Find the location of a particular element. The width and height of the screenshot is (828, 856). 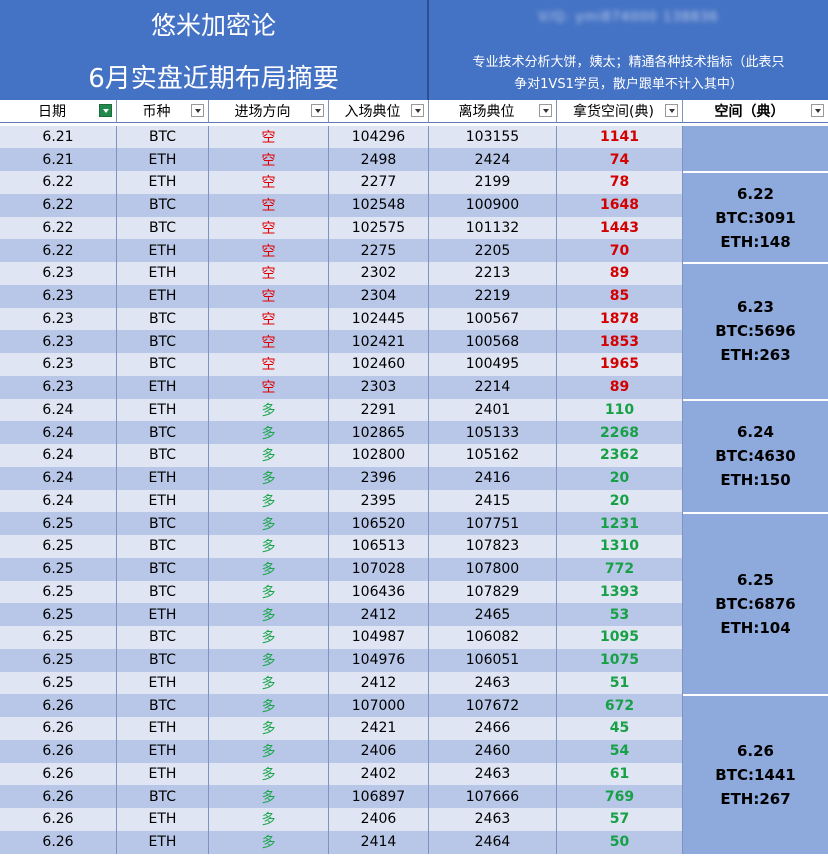

exit-cell: 100567 is located at coordinates (493, 319).